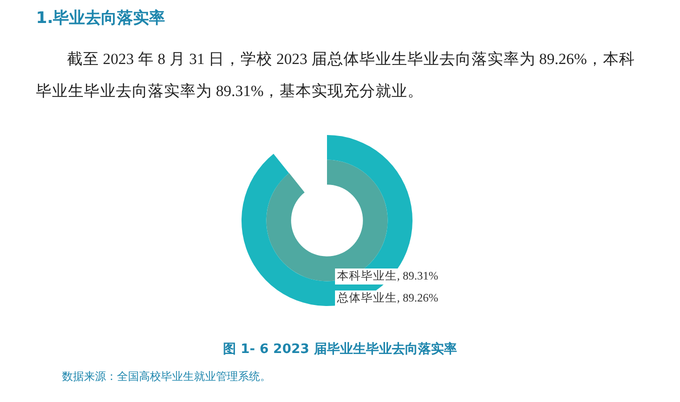 Image resolution: width=680 pixels, height=402 pixels. I want to click on chart-subtitle: 截至 2023 年 8 月 31 日，学校 2023 届总体毕业生毕业去向落实率为 89.26%，本科毕业生毕业去向落实率为 89.31%，基本实现充分就业。, so click(336, 76).